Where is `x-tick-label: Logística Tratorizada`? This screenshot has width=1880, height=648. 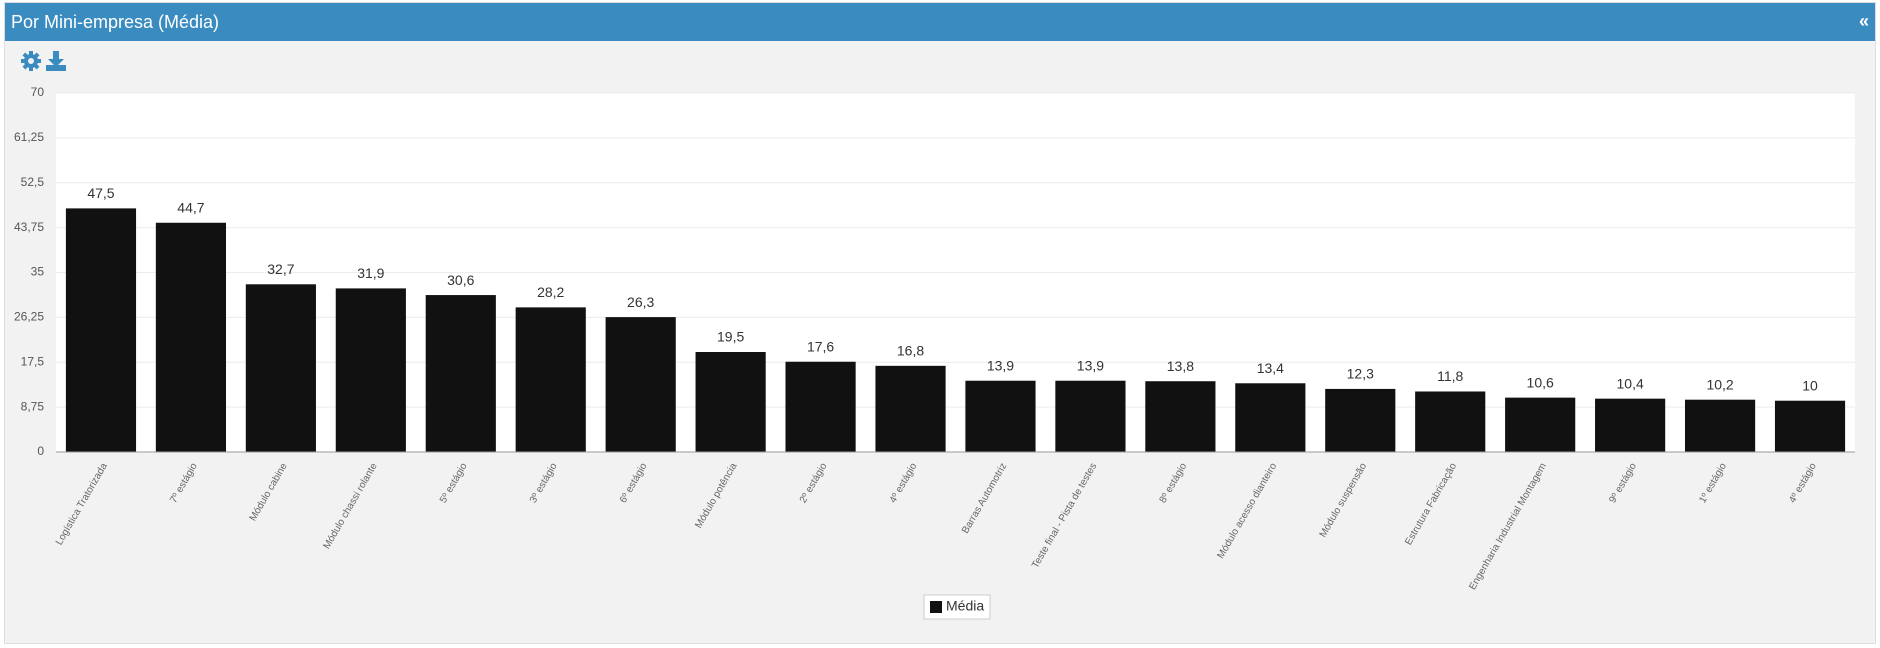 x-tick-label: Logística Tratorizada is located at coordinates (82, 504).